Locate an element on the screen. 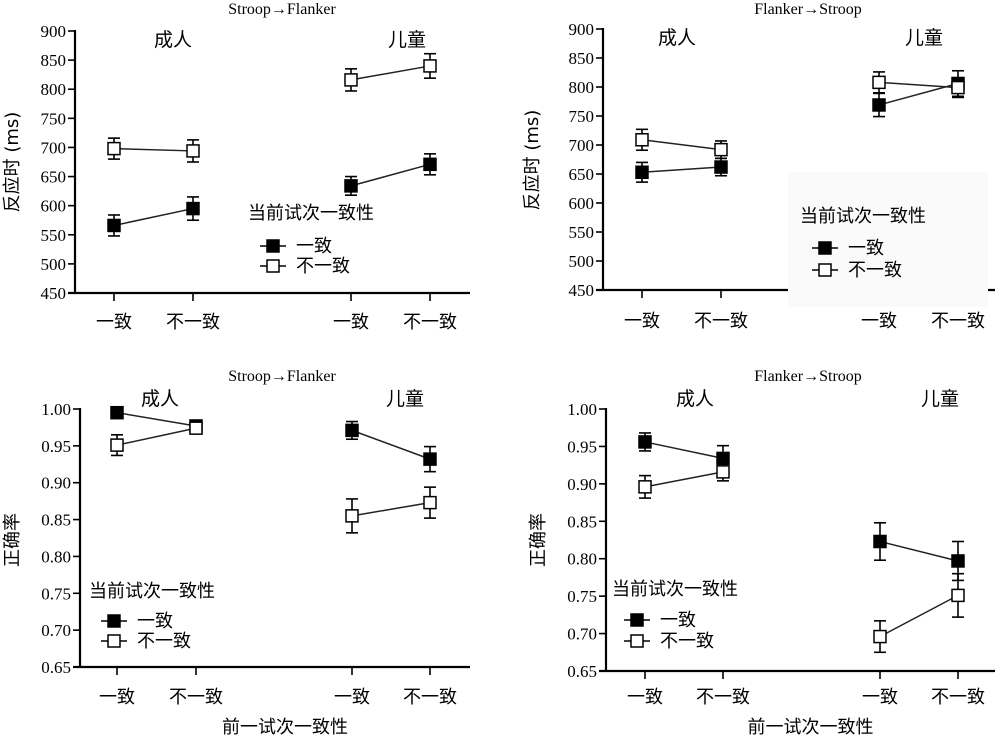 This screenshot has width=1000, height=737. y-tick-label: 0.75 is located at coordinates (56, 593).